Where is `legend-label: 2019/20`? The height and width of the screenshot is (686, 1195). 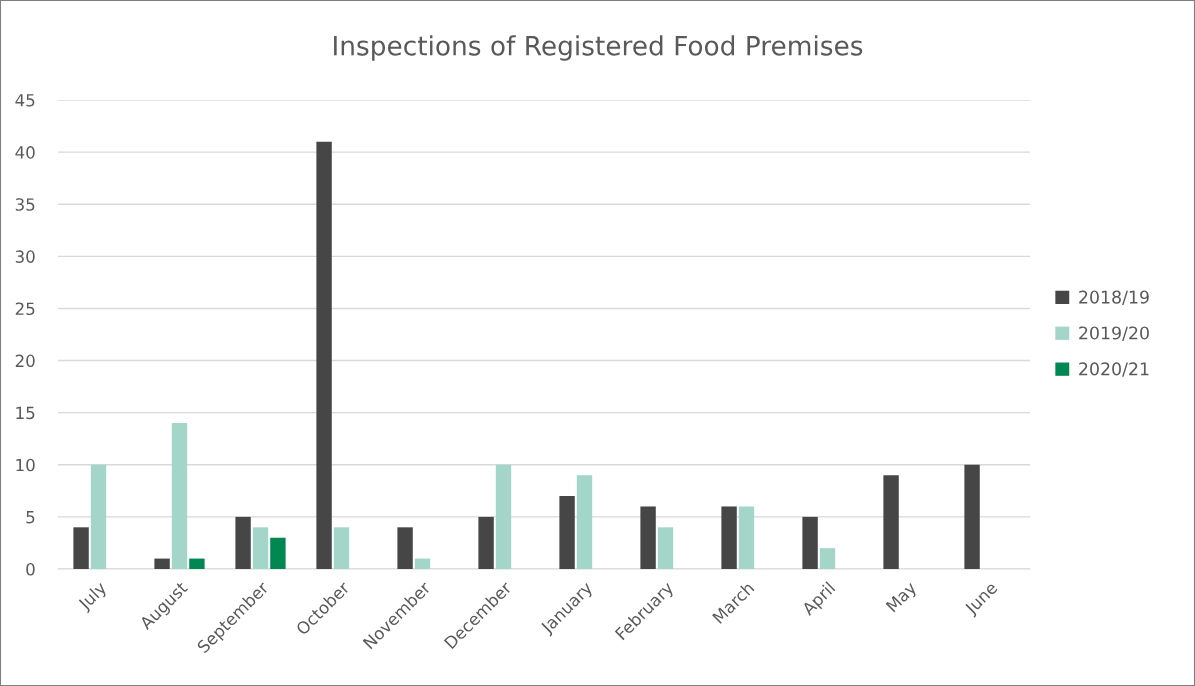 legend-label: 2019/20 is located at coordinates (1114, 333).